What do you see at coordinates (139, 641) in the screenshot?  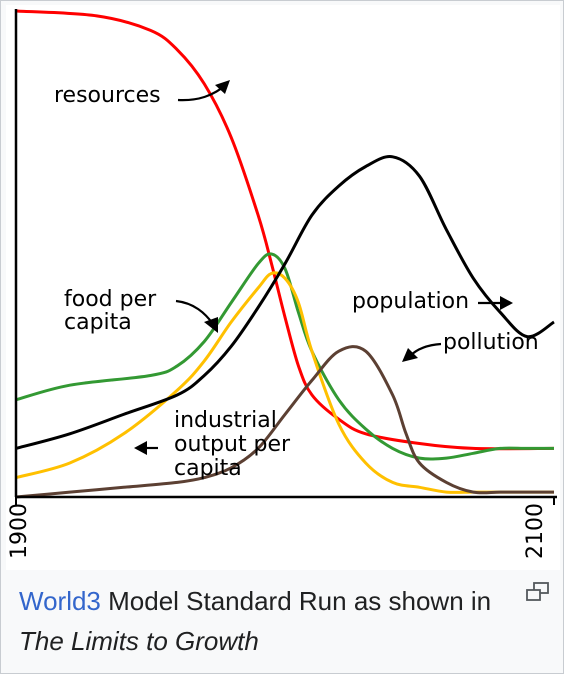 I see `book-title: The Limits to Growth` at bounding box center [139, 641].